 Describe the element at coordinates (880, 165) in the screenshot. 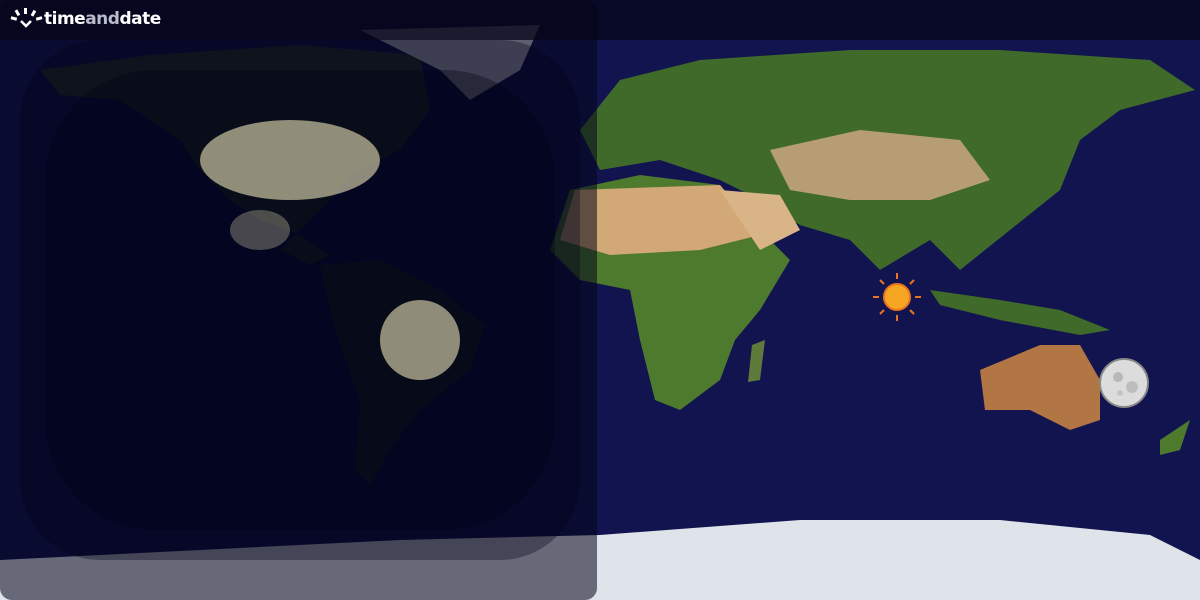

I see `asia-desert` at that location.